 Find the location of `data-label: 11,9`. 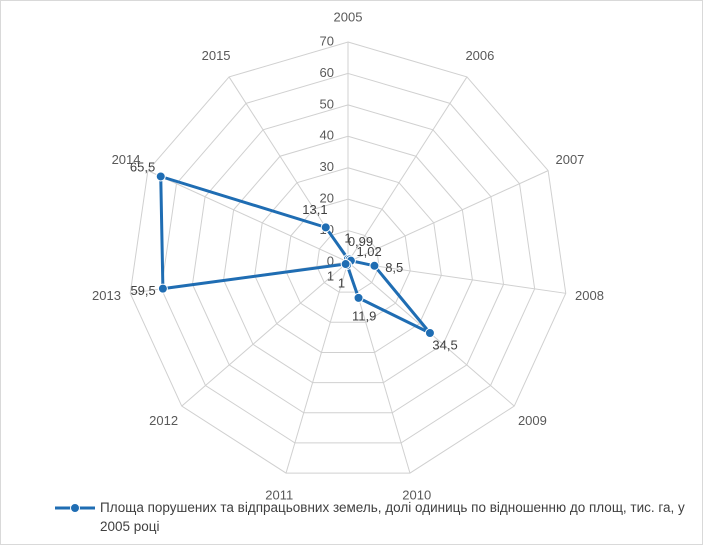

data-label: 11,9 is located at coordinates (364, 316).